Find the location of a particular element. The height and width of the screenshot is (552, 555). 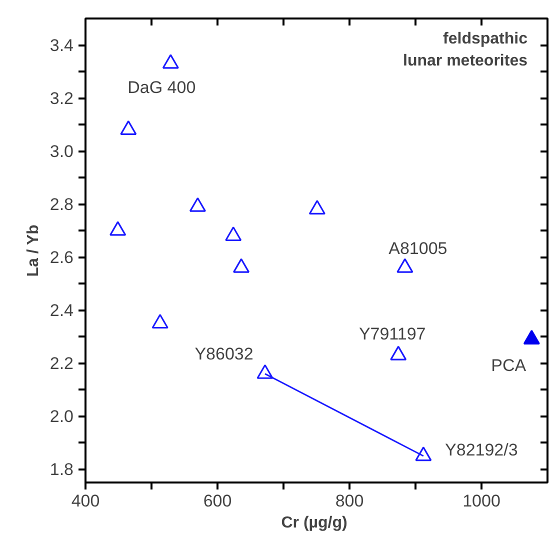

y-tick-label: 3.0 is located at coordinates (62, 152).